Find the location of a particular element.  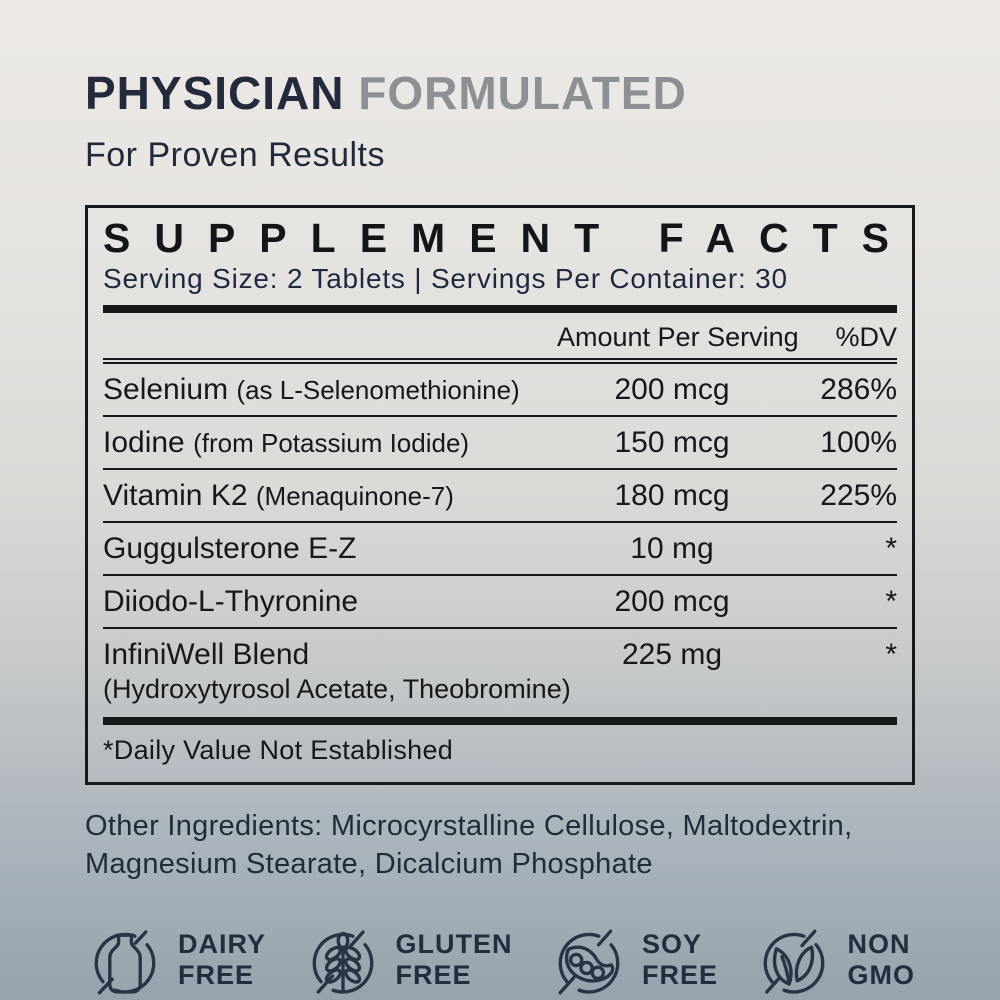

brand-subtitle: For Proven Results is located at coordinates (235, 155).